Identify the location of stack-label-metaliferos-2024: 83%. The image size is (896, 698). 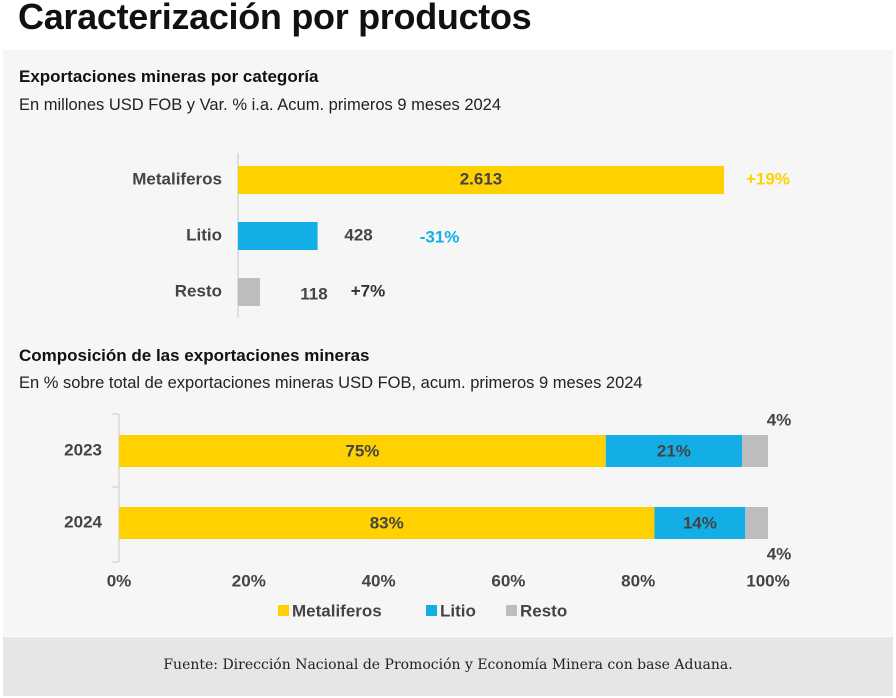
(387, 522).